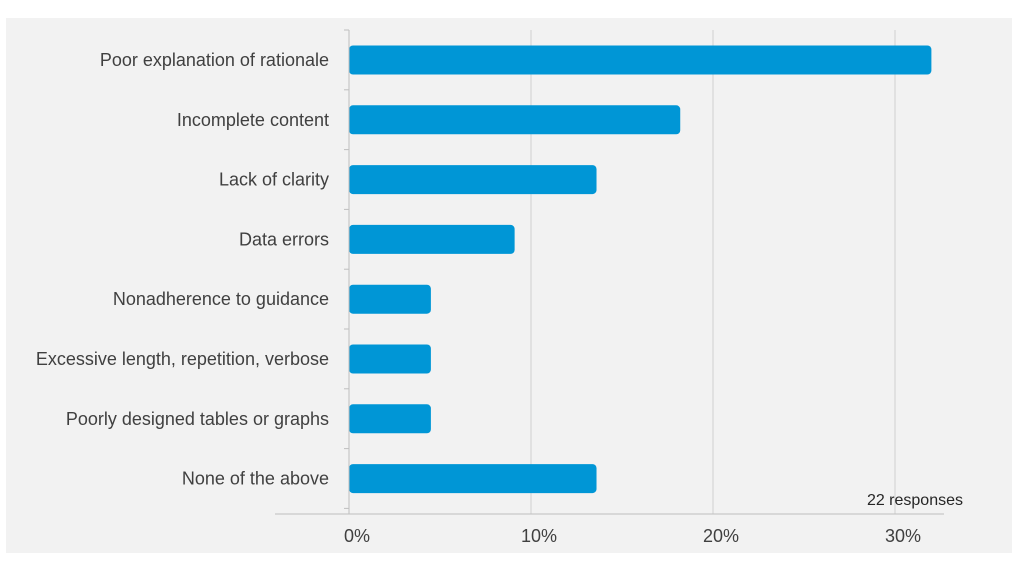 This screenshot has height=576, width=1024. I want to click on category-label-3: Lack of clarity, so click(274, 180).